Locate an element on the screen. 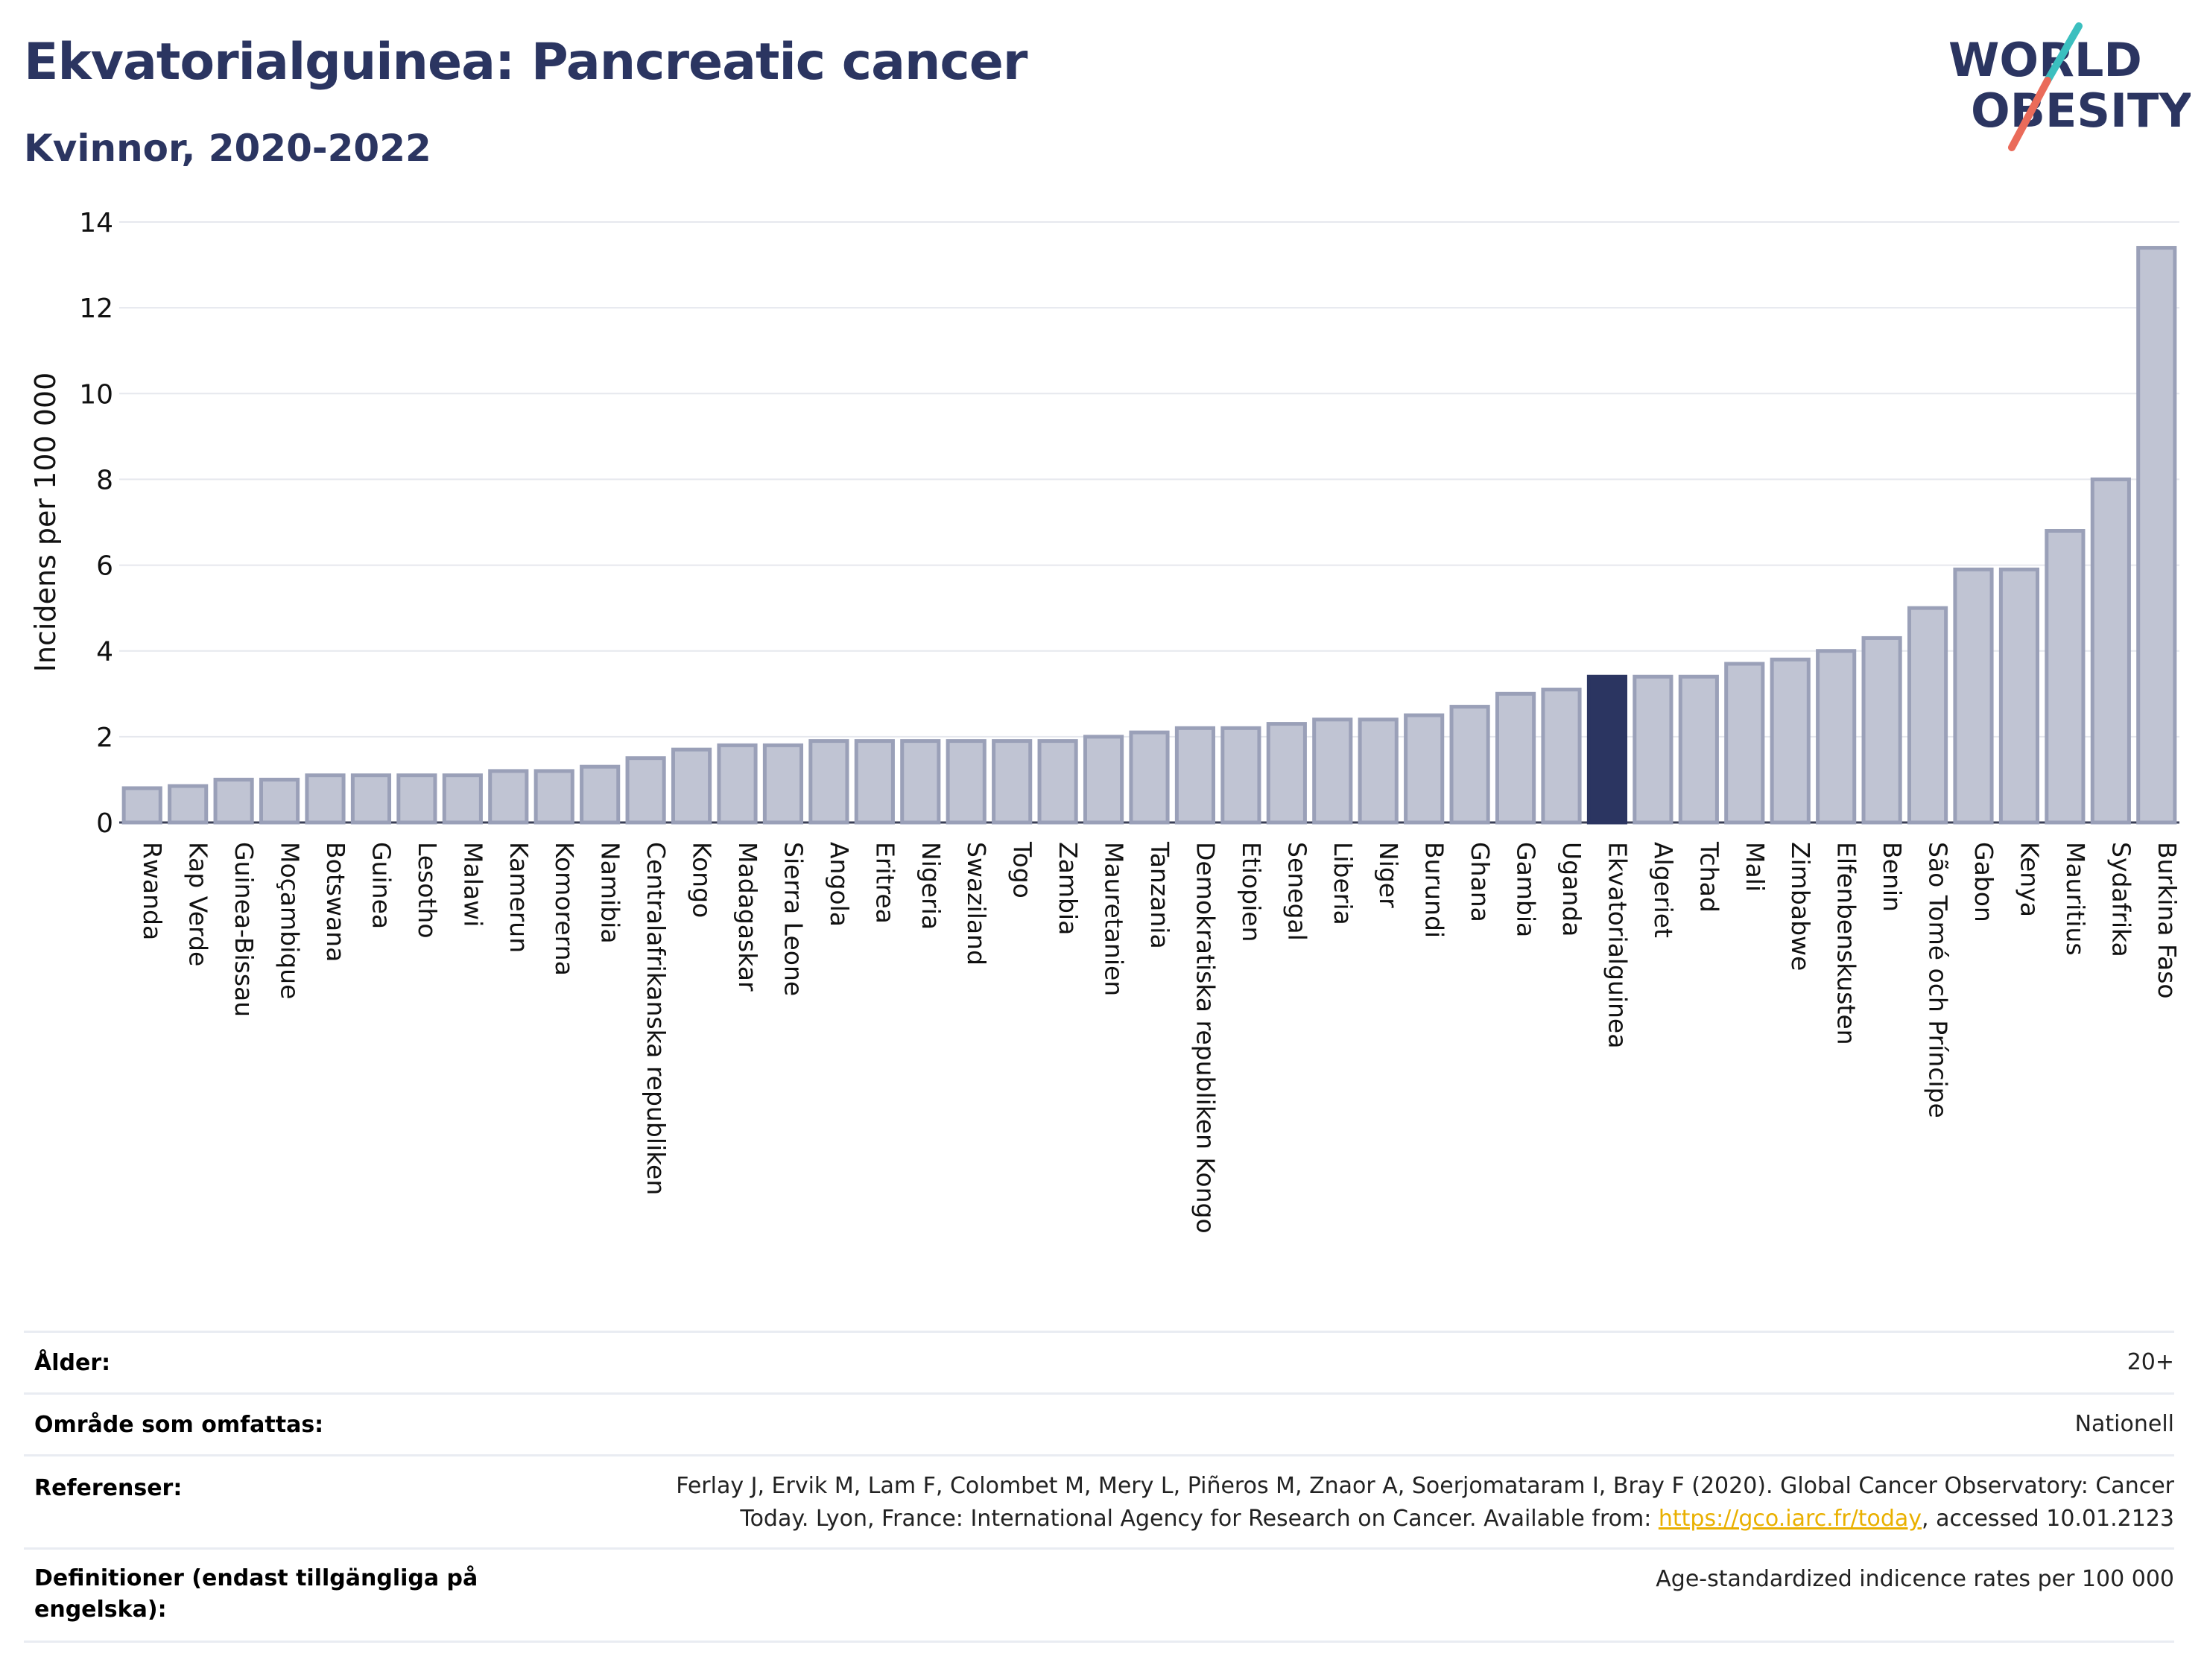 The height and width of the screenshot is (1680, 2204). bar-liberia is located at coordinates (1332, 771).